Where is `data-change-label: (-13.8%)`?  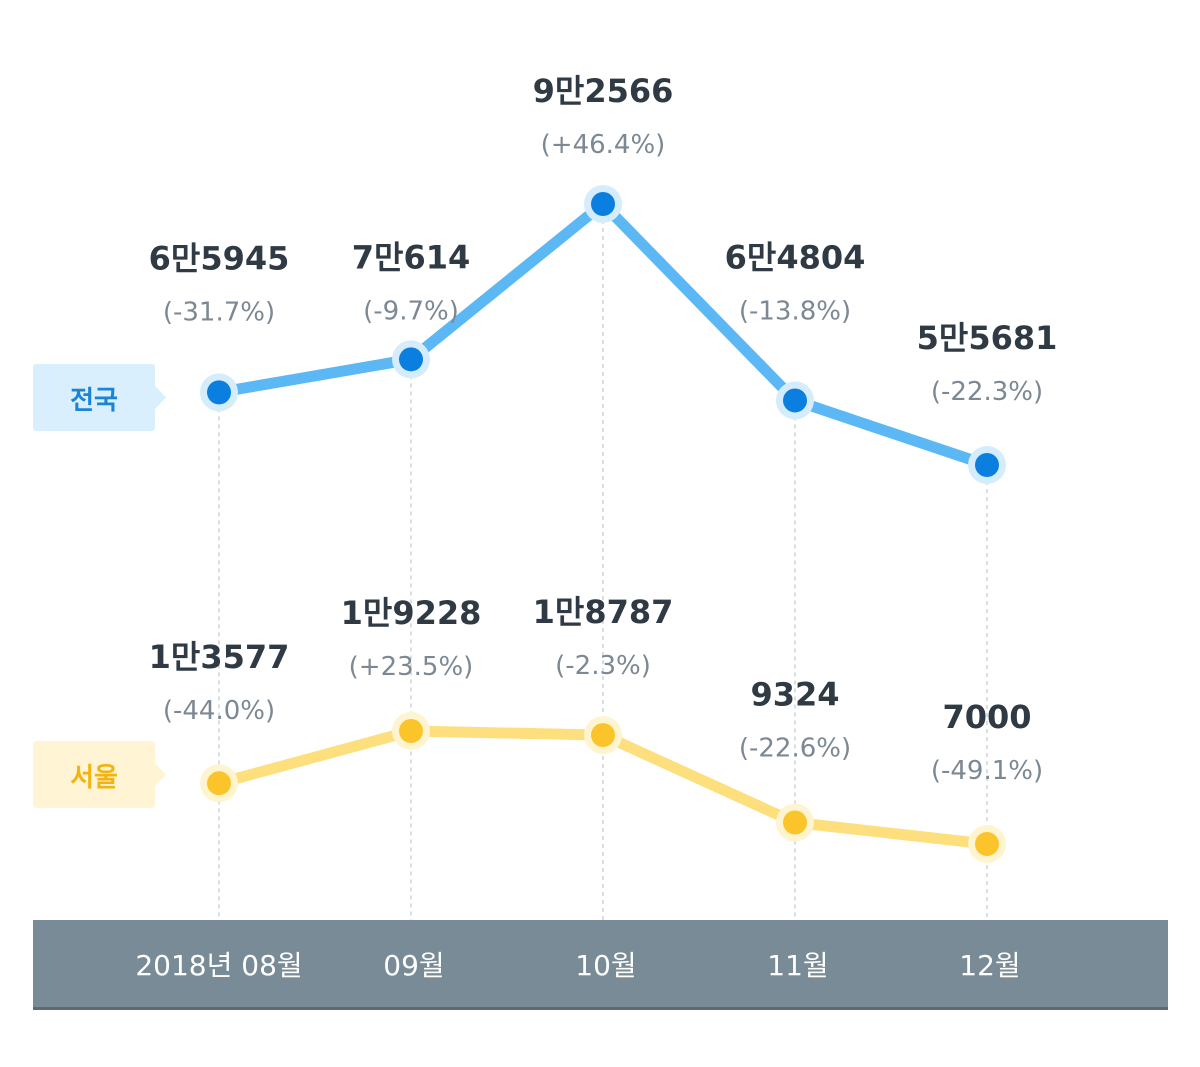
data-change-label: (-13.8%) is located at coordinates (795, 311).